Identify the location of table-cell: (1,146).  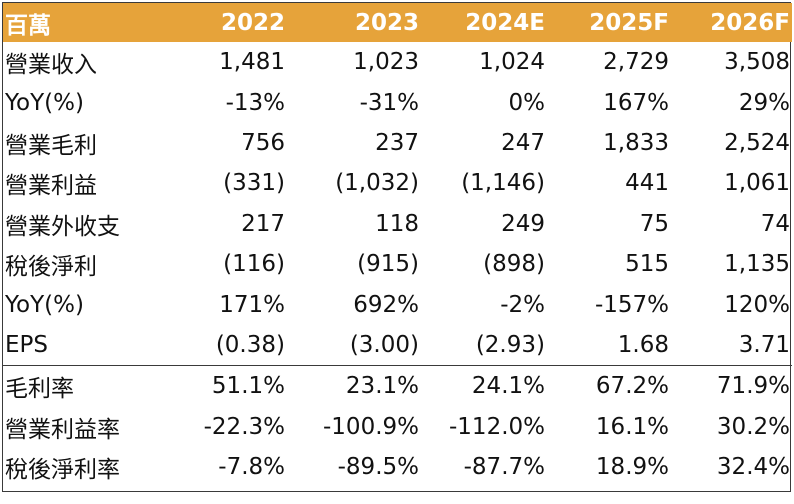
(503, 183).